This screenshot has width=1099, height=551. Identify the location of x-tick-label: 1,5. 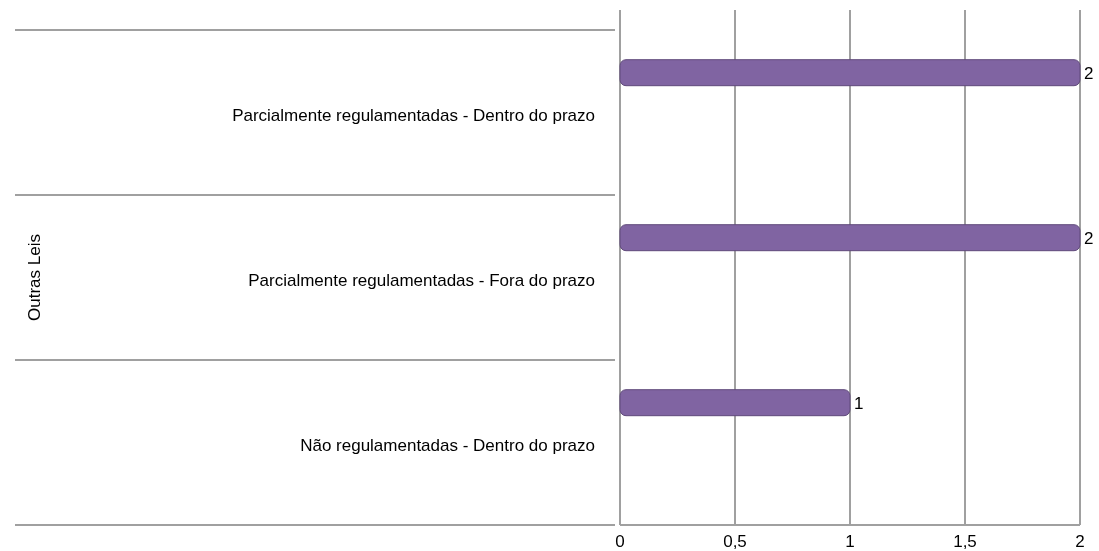
(965, 541).